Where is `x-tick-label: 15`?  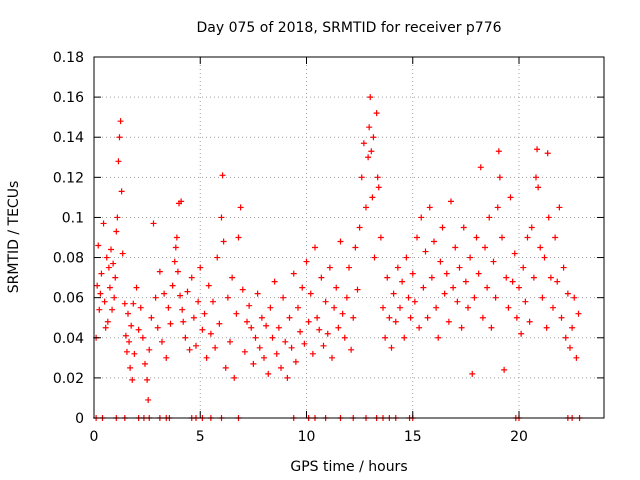 x-tick-label: 15 is located at coordinates (413, 437).